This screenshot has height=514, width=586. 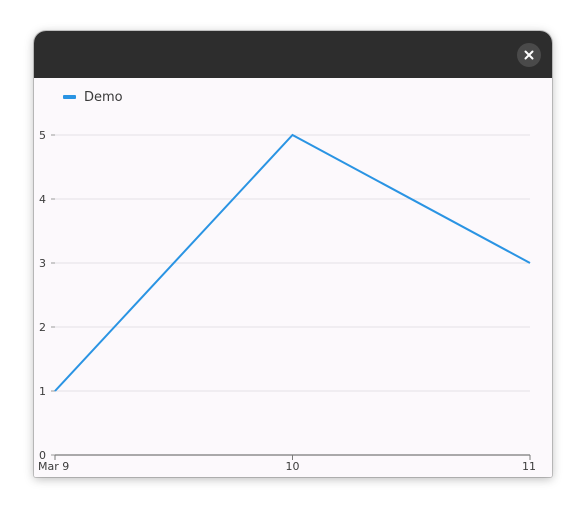 I want to click on legend: Demo, so click(x=93, y=97).